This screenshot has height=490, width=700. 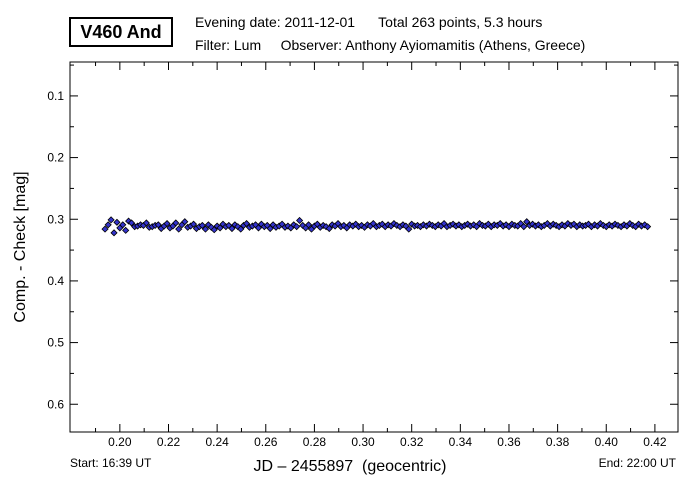 What do you see at coordinates (558, 442) in the screenshot?
I see `x-tick-label: 0.38` at bounding box center [558, 442].